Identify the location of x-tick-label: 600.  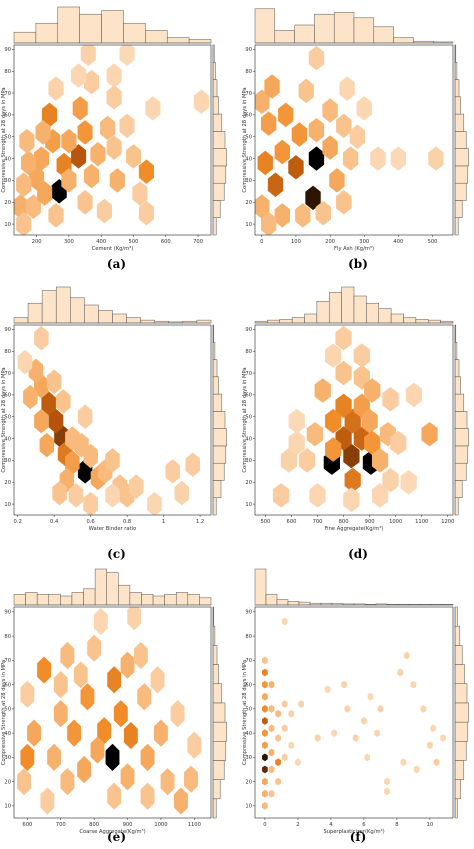
(27, 825).